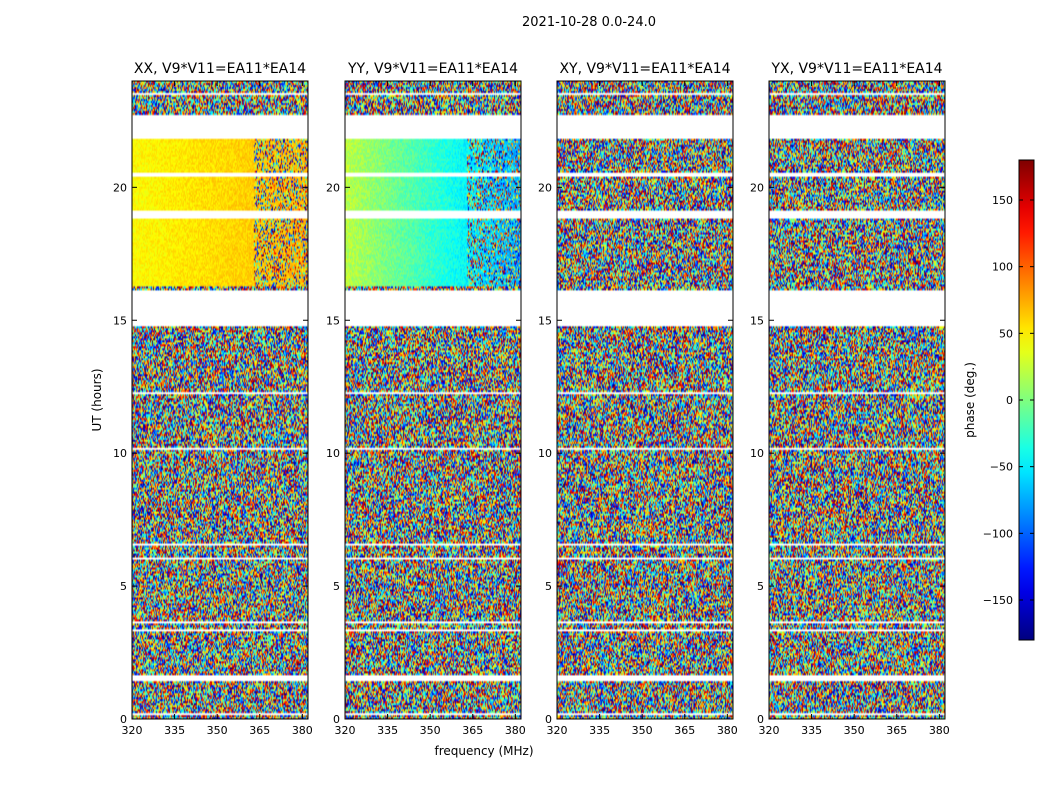  I want to click on panel-title: YX, V9*V11=EA11*EA14, so click(856, 69).